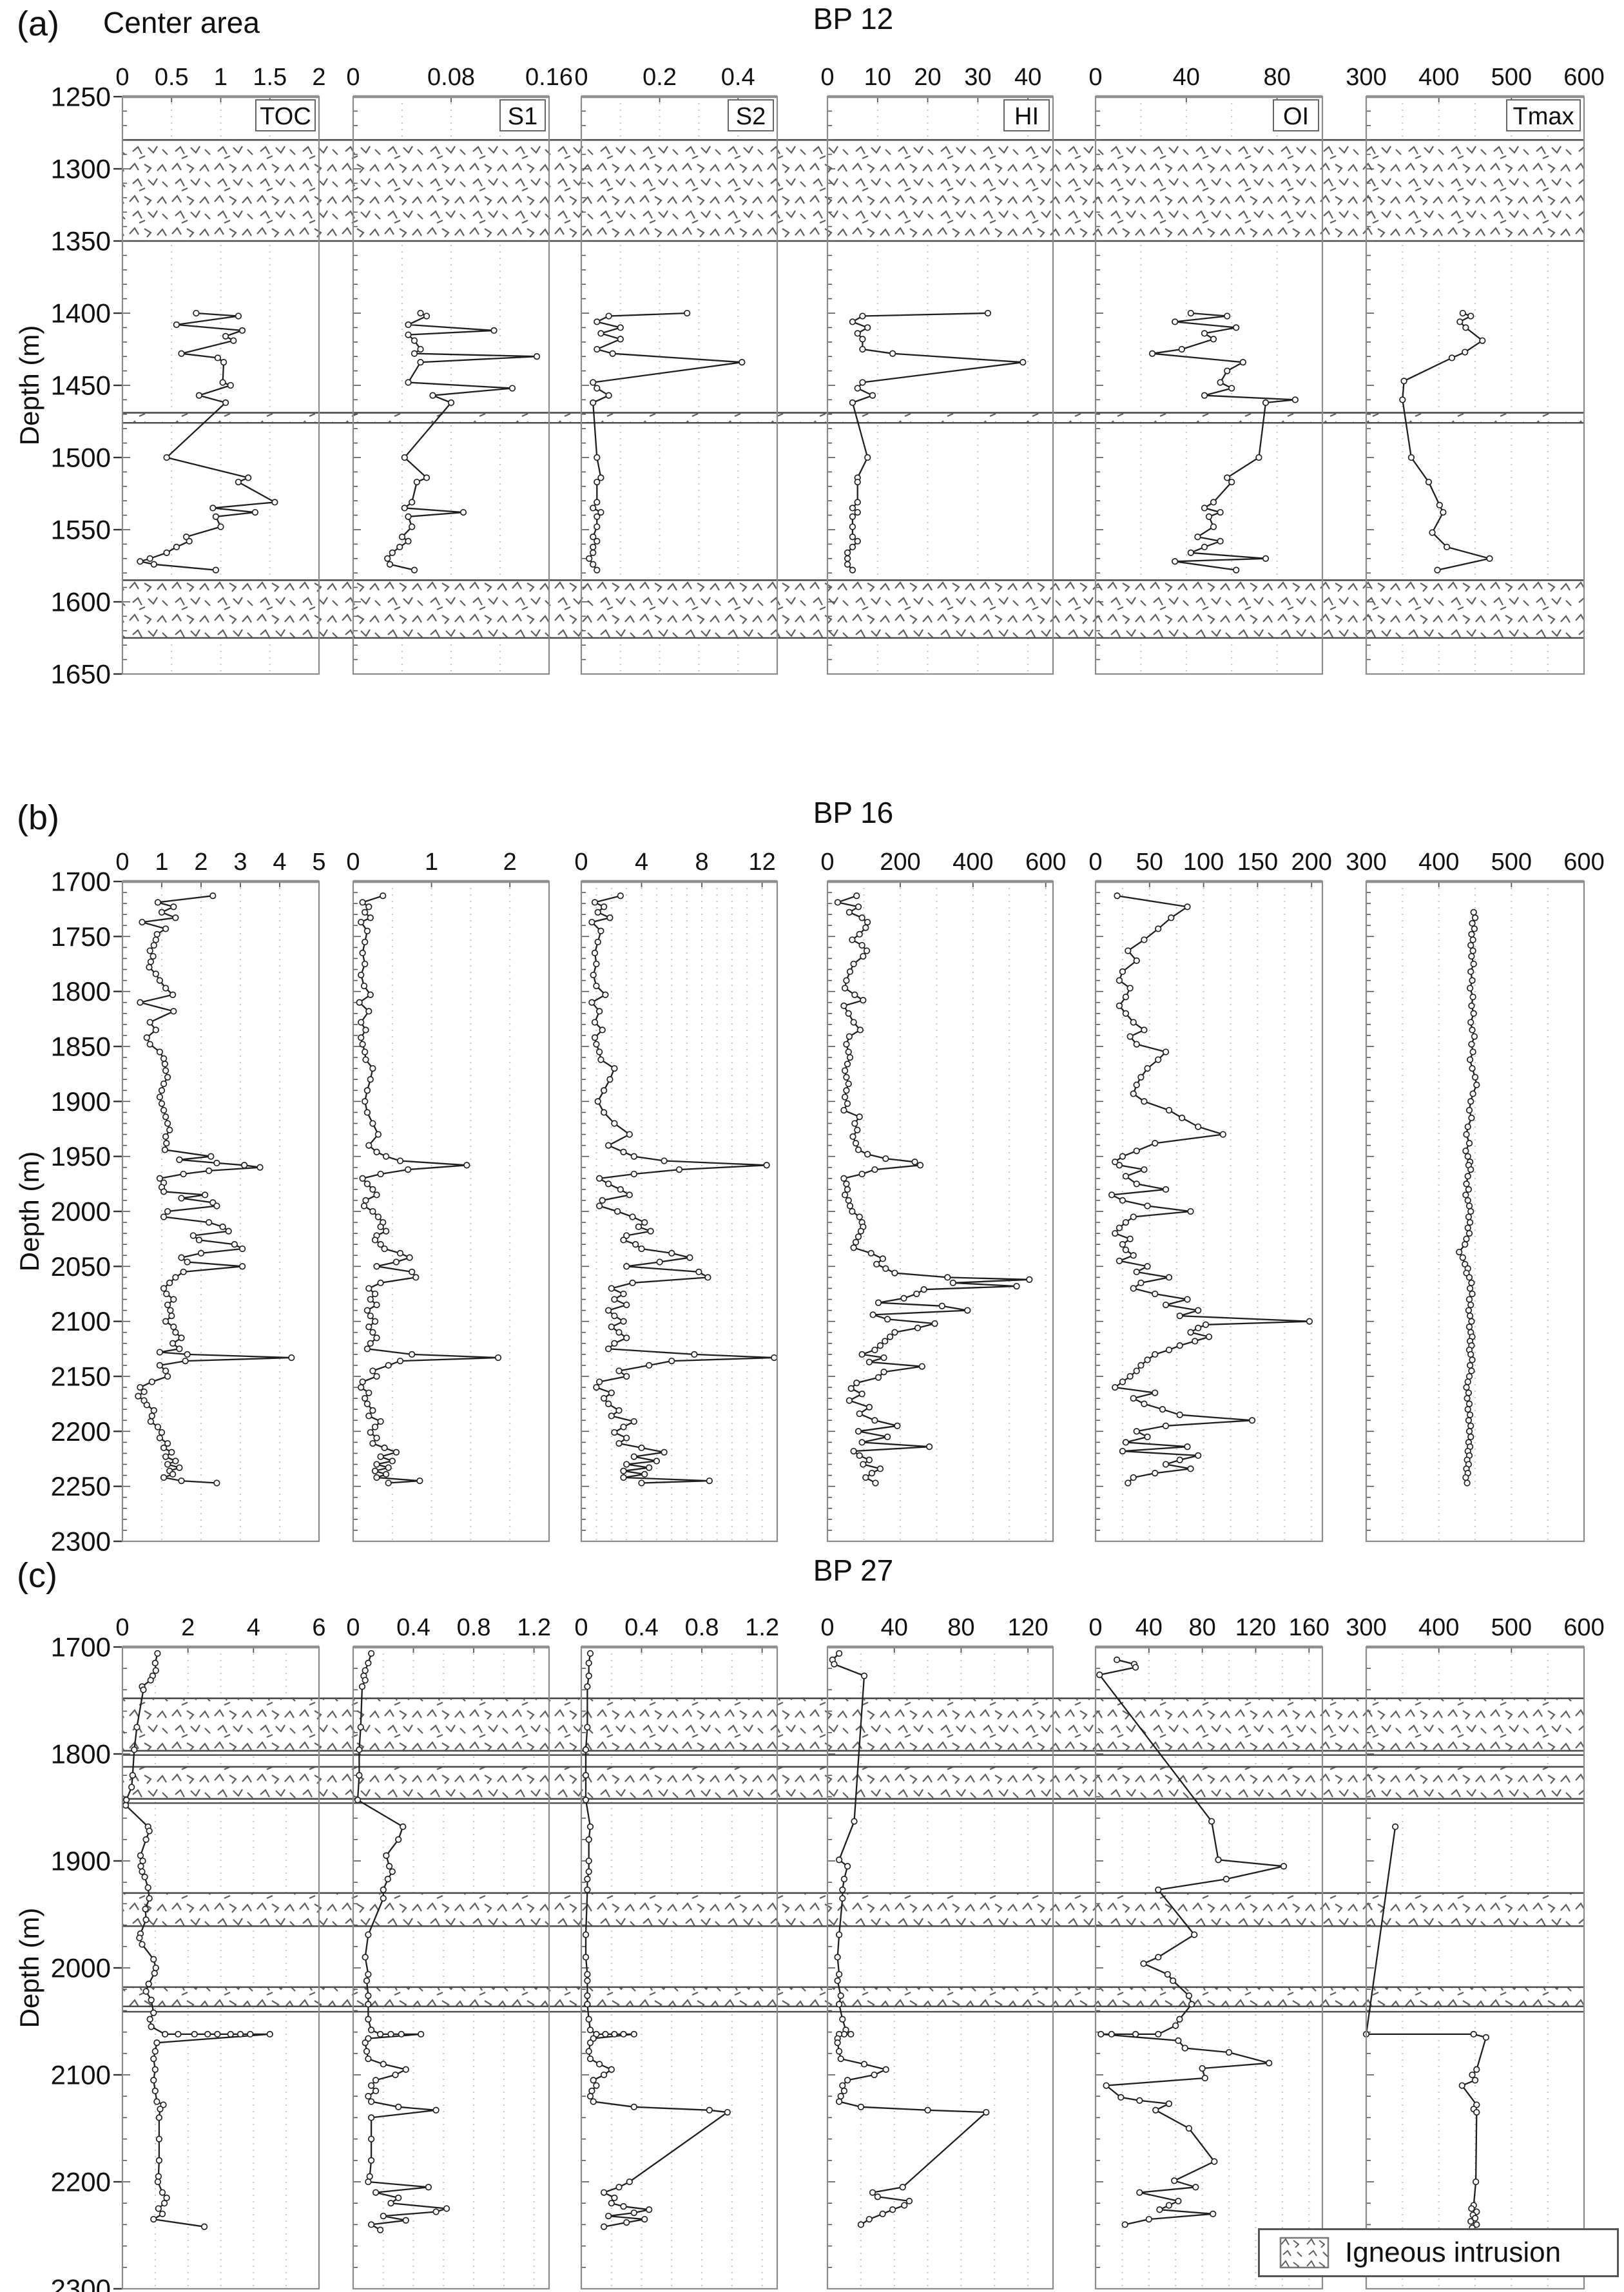 This screenshot has width=1624, height=2292. I want to click on track-label: Tmax, so click(1543, 116).